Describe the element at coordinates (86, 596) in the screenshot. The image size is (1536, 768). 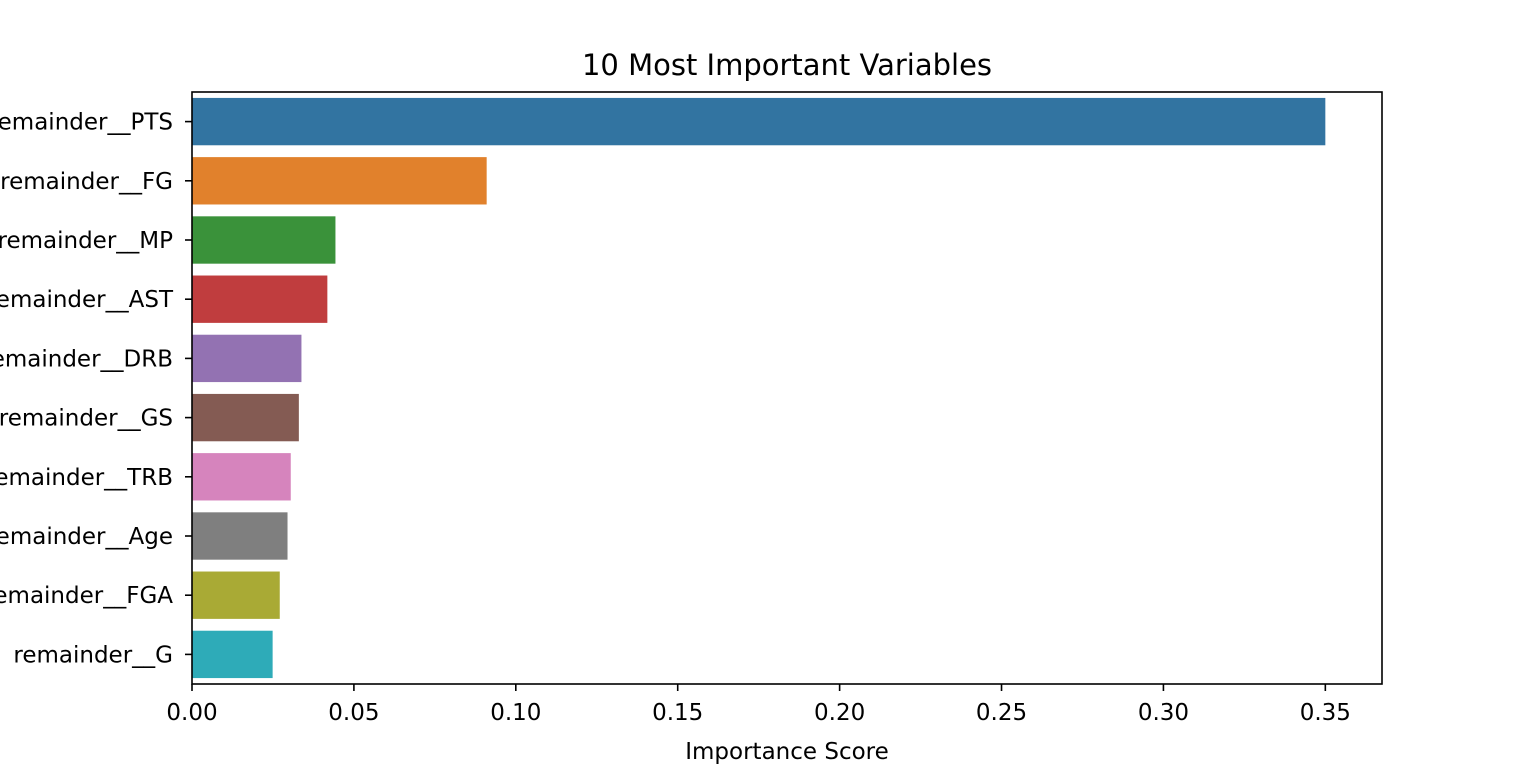
I see `y-tick-label: remainder__FGA` at that location.